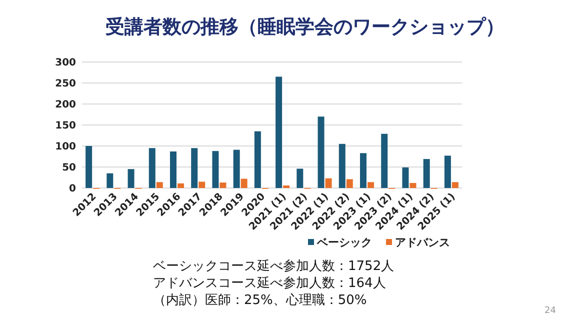 The height and width of the screenshot is (320, 569). Describe the element at coordinates (65, 105) in the screenshot. I see `y-tick-label: 200` at that location.